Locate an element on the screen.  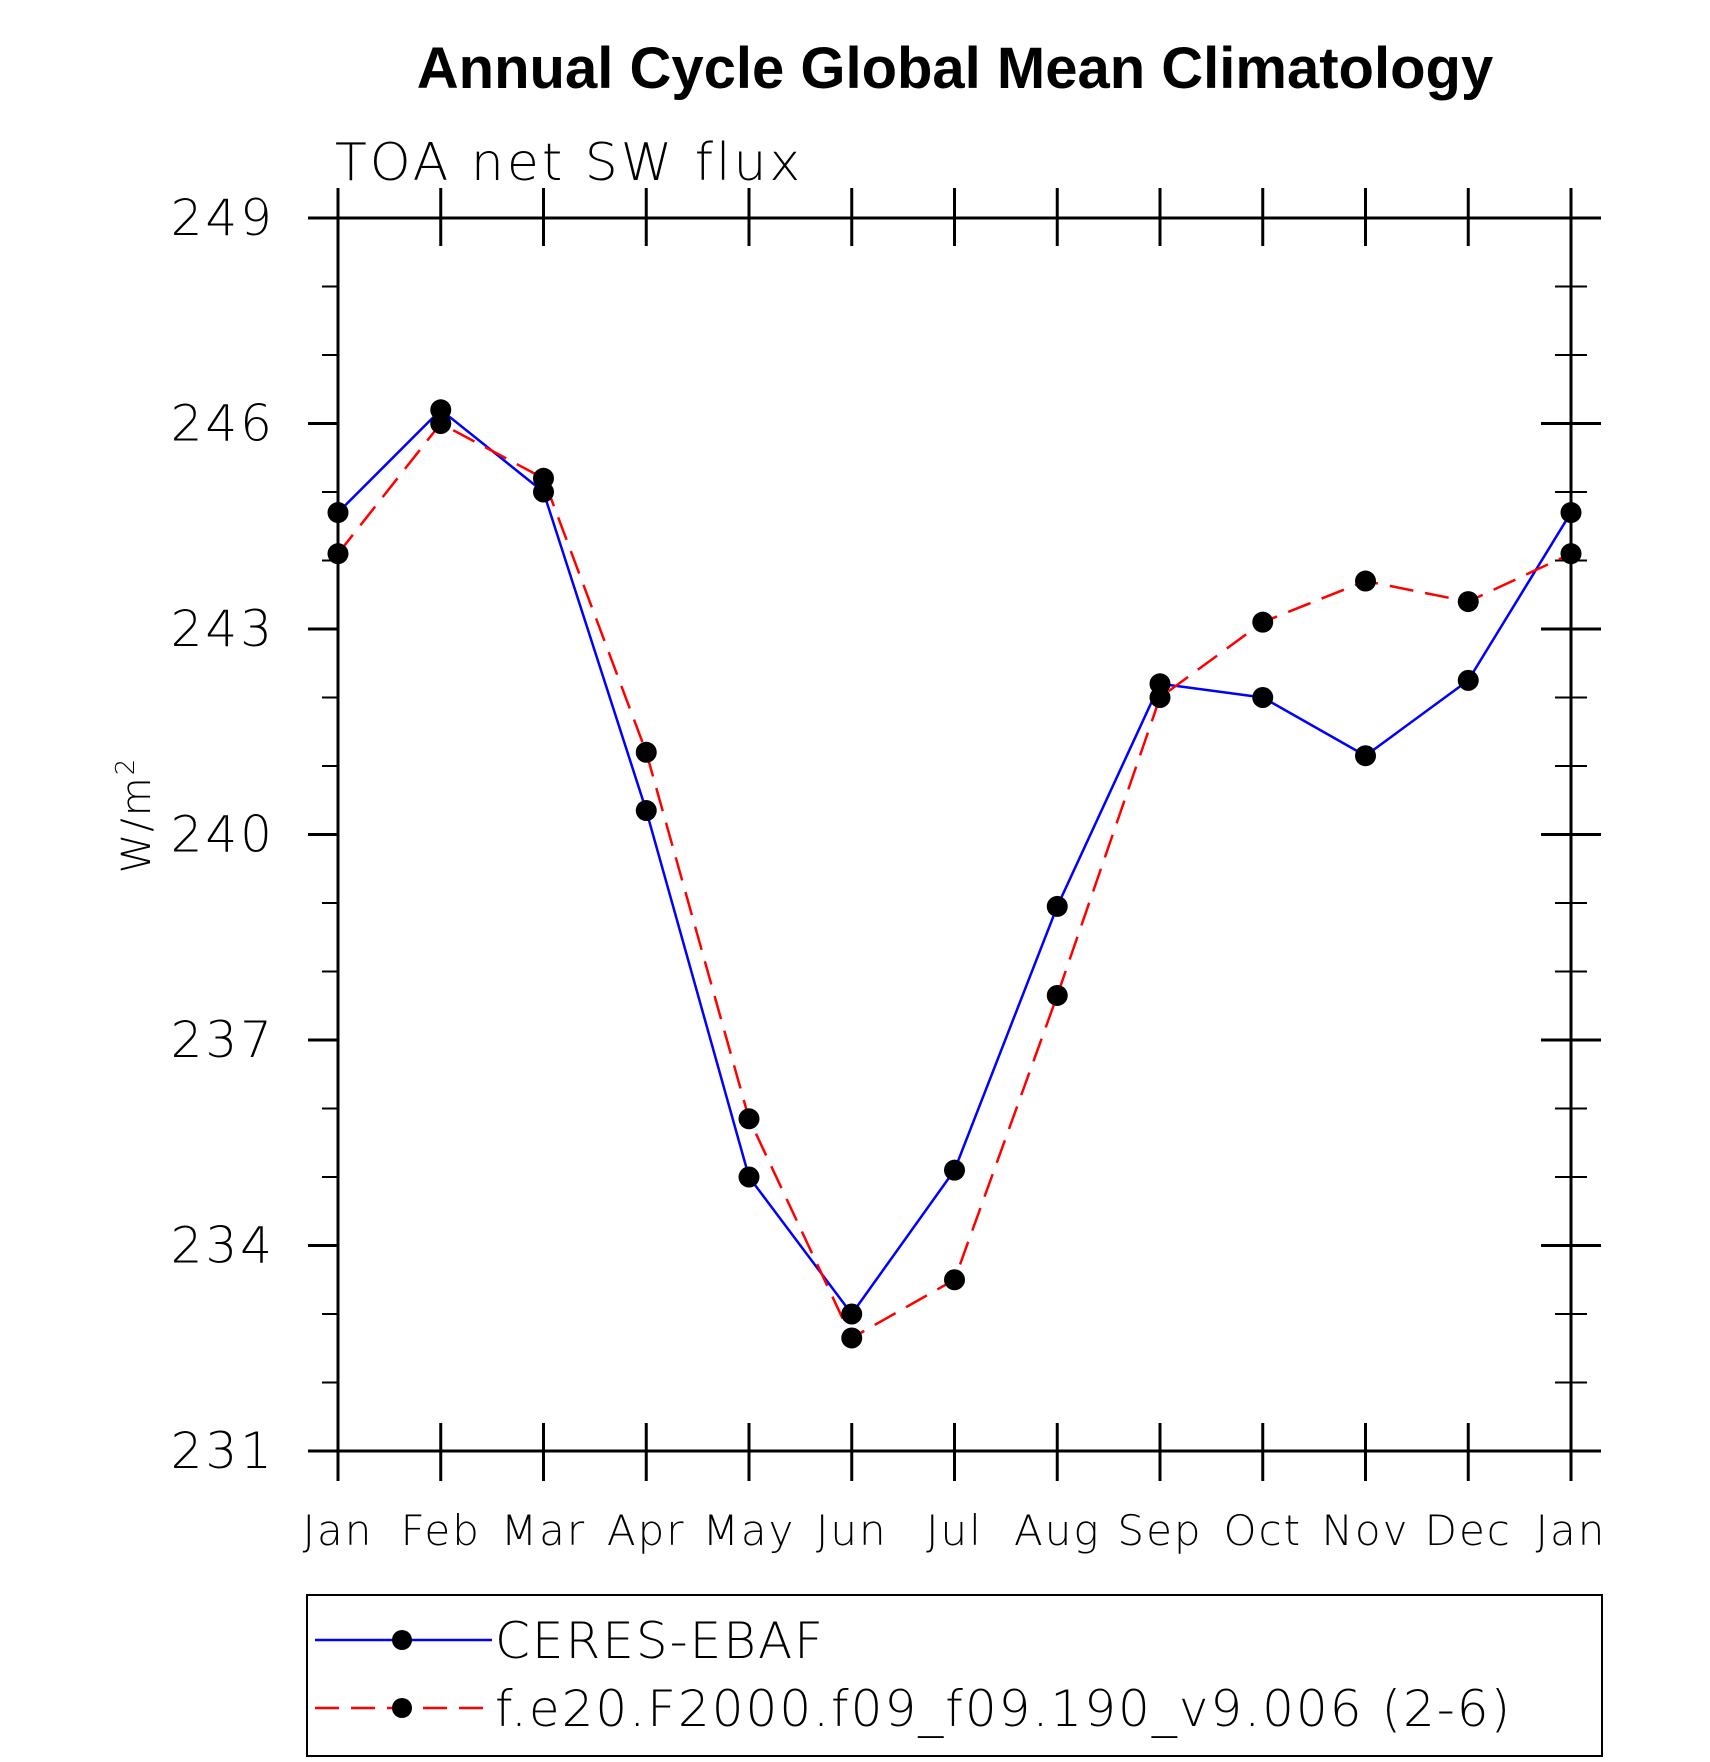
chart-subtitle: TOA net SW flux is located at coordinates (569, 163).